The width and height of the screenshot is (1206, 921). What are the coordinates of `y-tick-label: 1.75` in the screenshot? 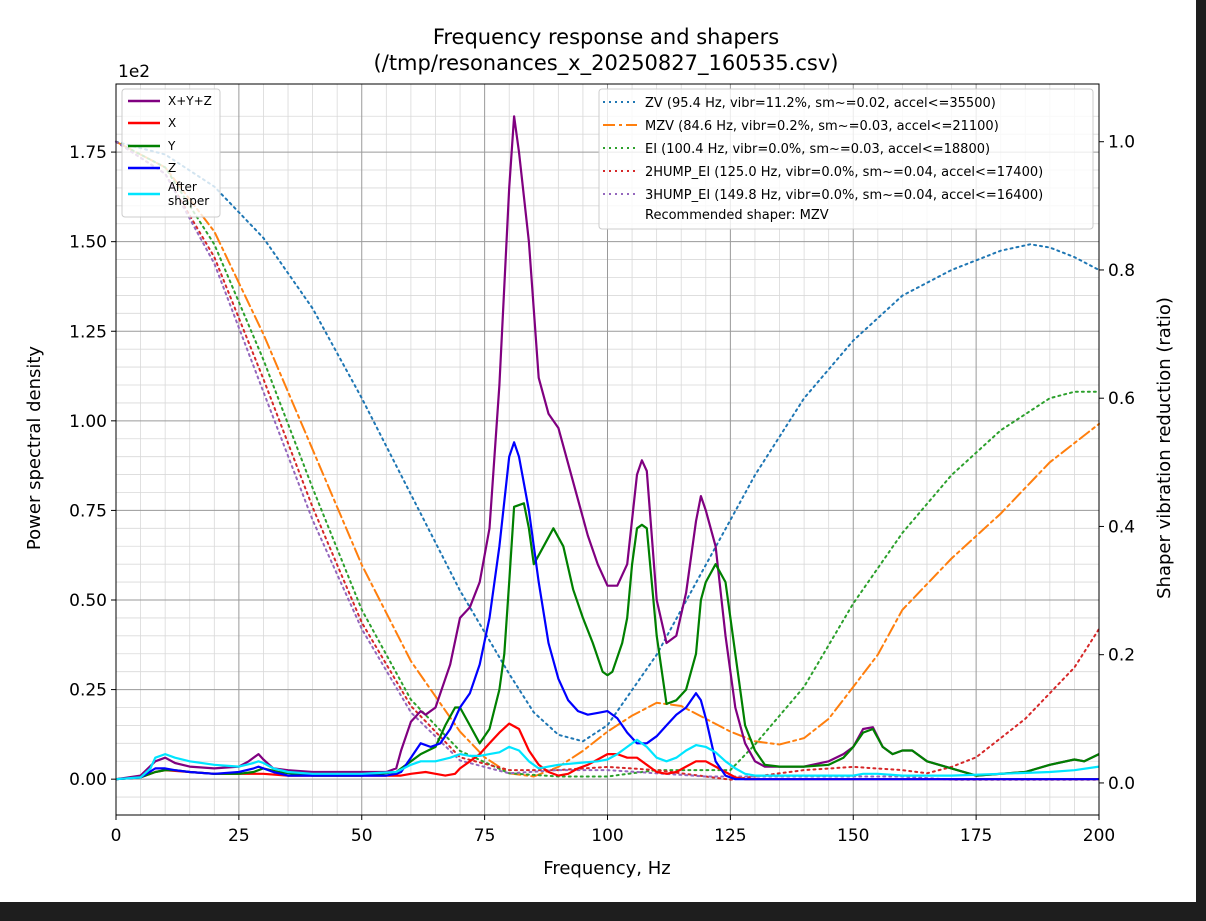 It's located at (88, 153).